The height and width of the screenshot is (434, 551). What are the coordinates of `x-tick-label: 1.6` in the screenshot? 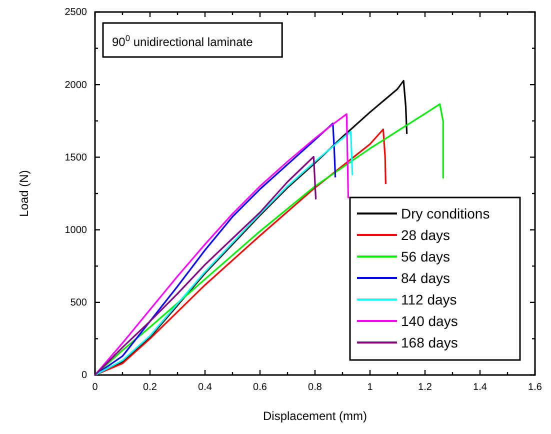 It's located at (535, 388).